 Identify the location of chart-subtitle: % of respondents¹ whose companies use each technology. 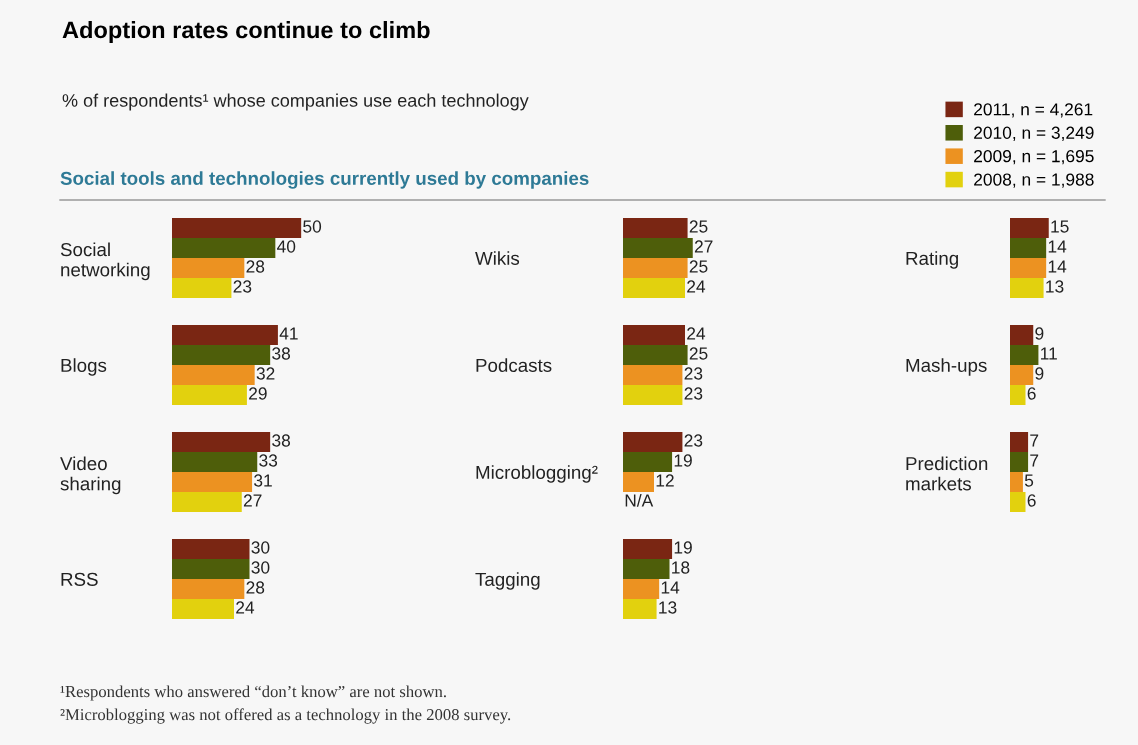
(295, 102).